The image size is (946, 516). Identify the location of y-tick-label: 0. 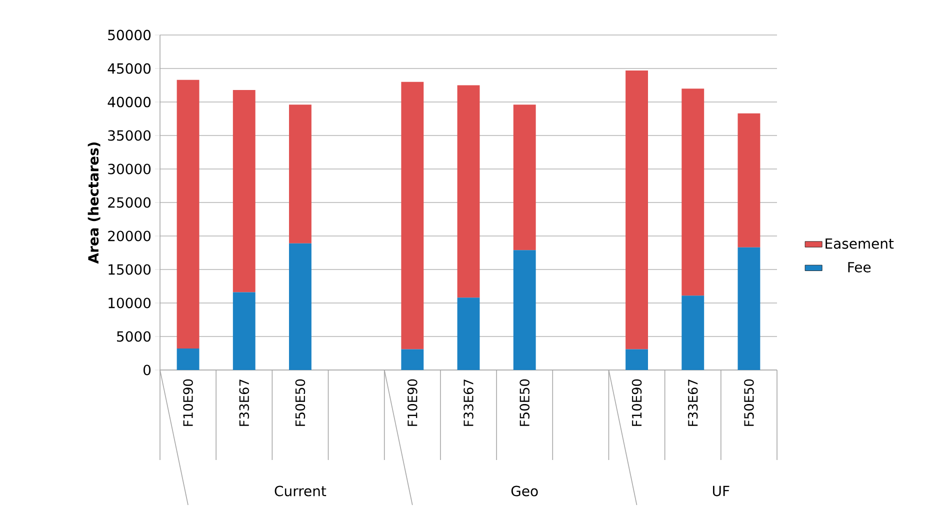
(147, 370).